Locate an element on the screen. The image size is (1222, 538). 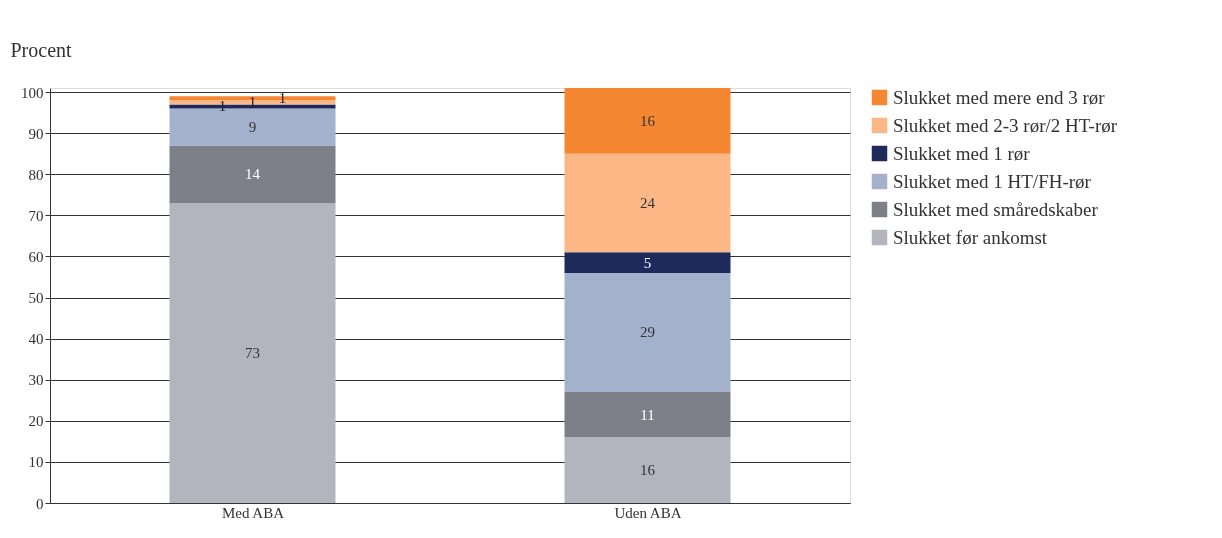
x-tick-label: Uden ABA is located at coordinates (648, 512).